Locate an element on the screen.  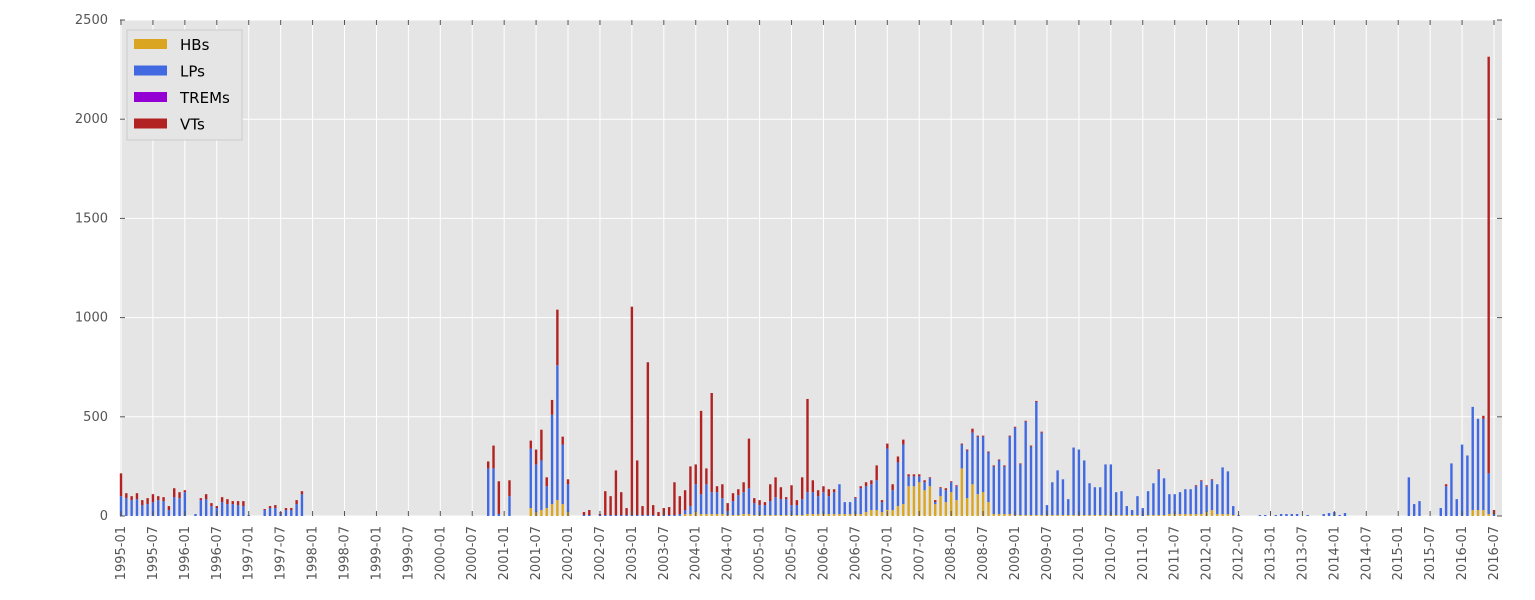
legend-label-vts: VTs is located at coordinates (192, 125).